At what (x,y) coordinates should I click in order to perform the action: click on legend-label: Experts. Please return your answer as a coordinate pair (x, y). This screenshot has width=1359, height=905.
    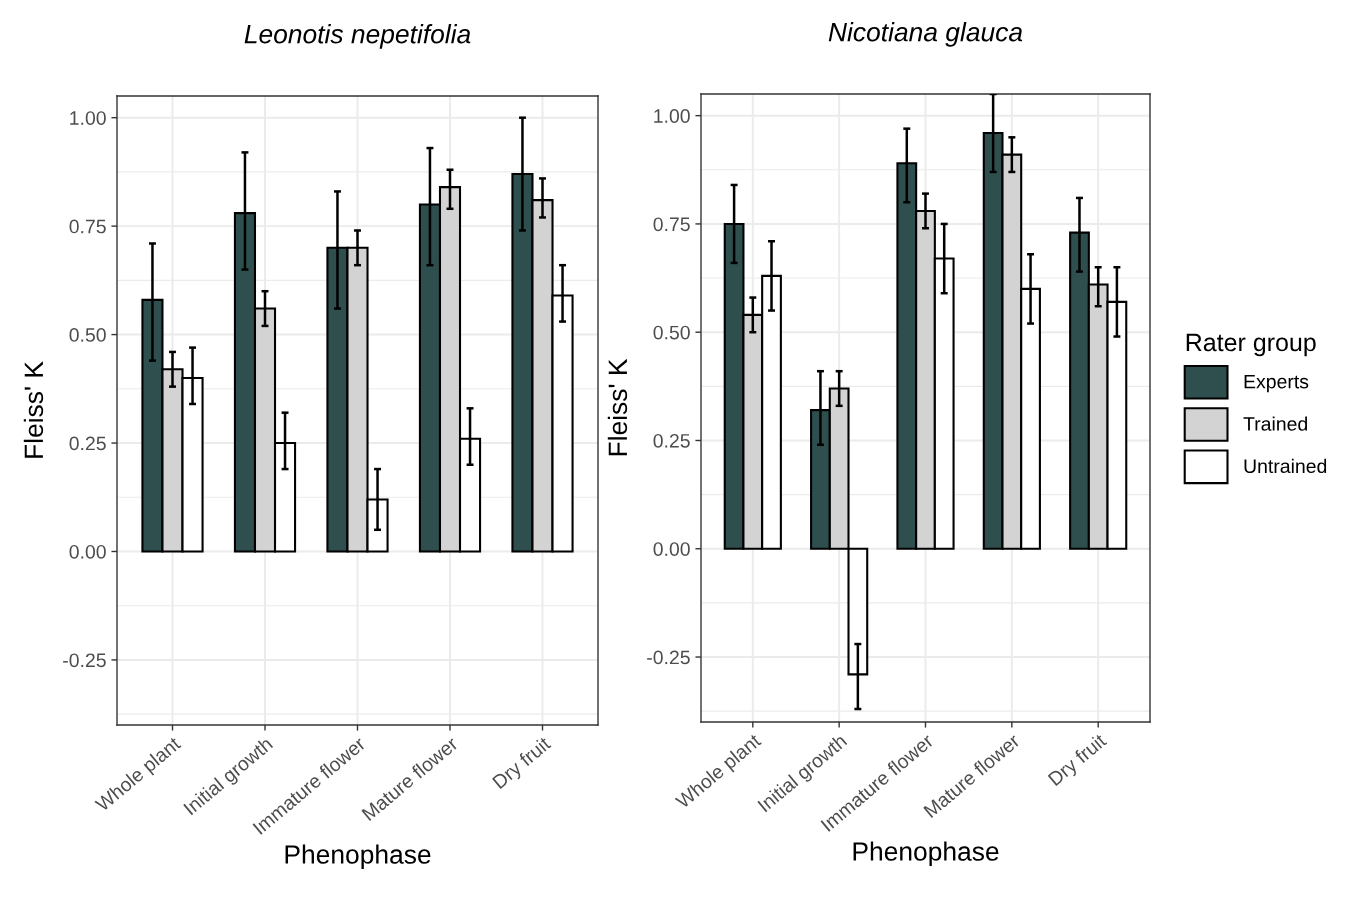
    Looking at the image, I should click on (1276, 383).